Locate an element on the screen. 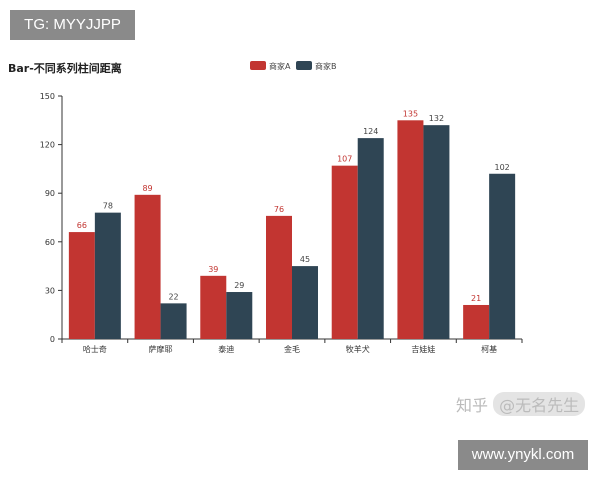 The image size is (600, 480). bar-value-label: 78 is located at coordinates (108, 206).